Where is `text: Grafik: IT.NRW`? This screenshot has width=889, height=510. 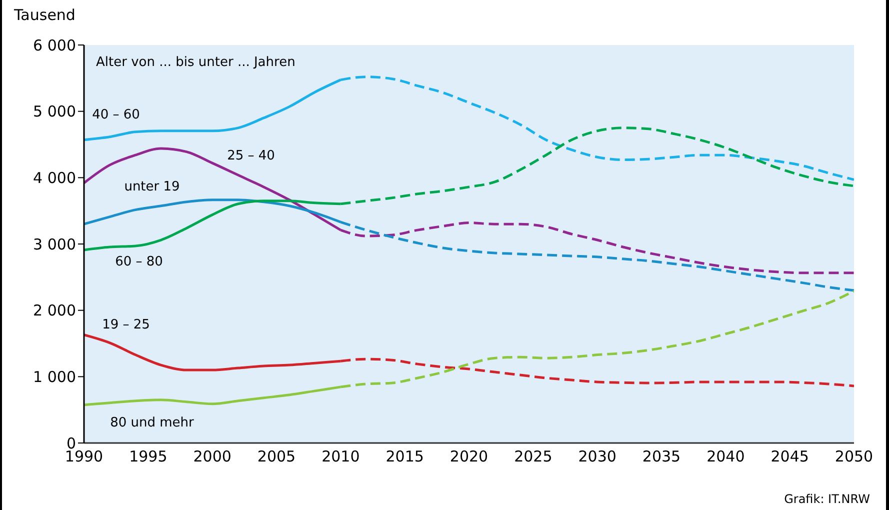
text: Grafik: IT.NRW is located at coordinates (827, 499).